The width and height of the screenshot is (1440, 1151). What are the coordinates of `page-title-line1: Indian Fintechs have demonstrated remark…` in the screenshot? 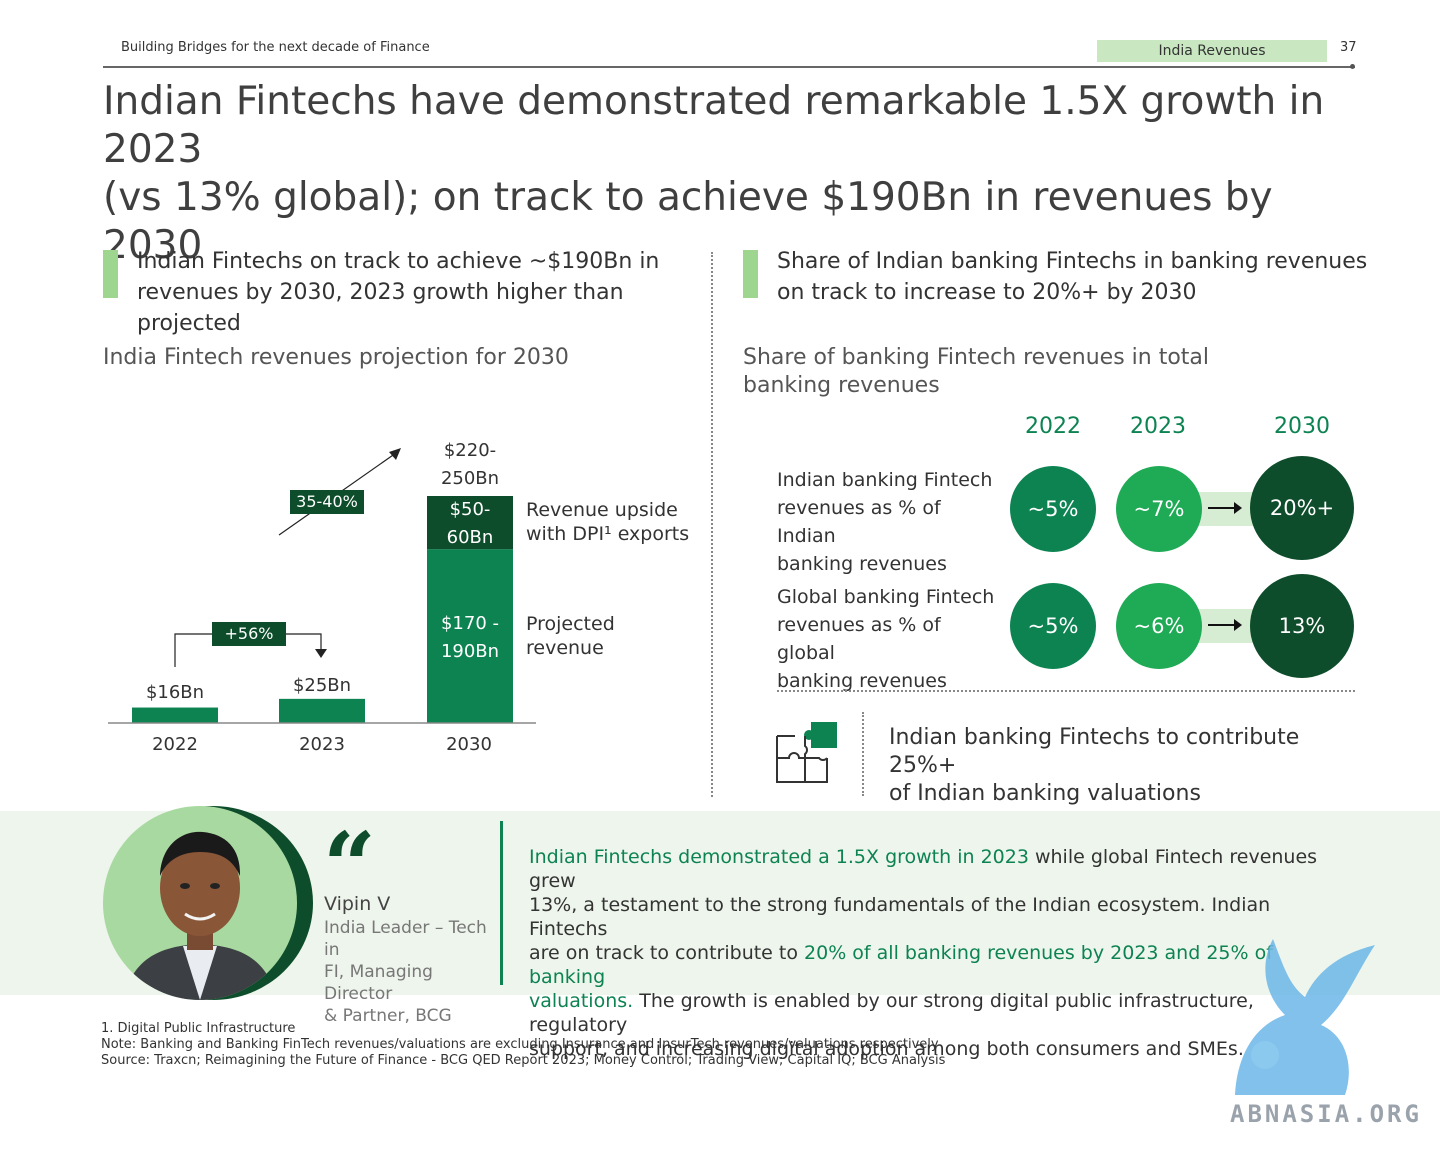 It's located at (714, 125).